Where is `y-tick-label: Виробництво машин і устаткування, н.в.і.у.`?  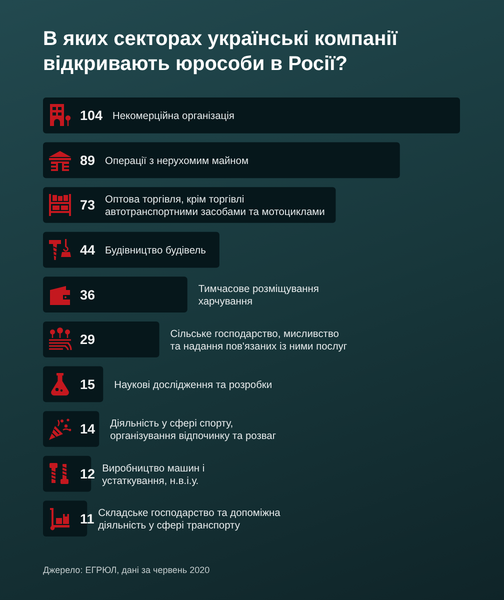 y-tick-label: Виробництво машин і устаткування, н.в.і.у. is located at coordinates (153, 475).